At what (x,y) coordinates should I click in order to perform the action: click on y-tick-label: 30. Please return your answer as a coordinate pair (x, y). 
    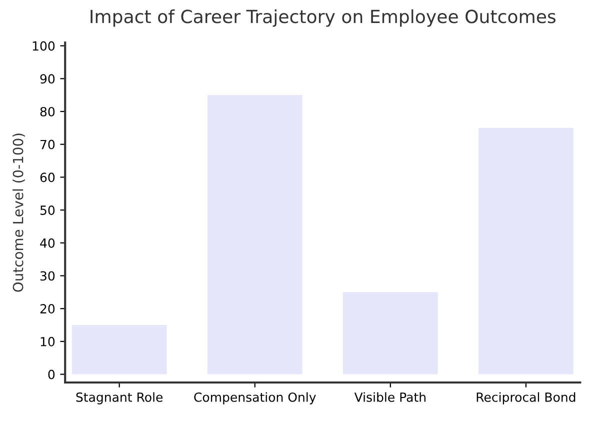
    Looking at the image, I should click on (47, 276).